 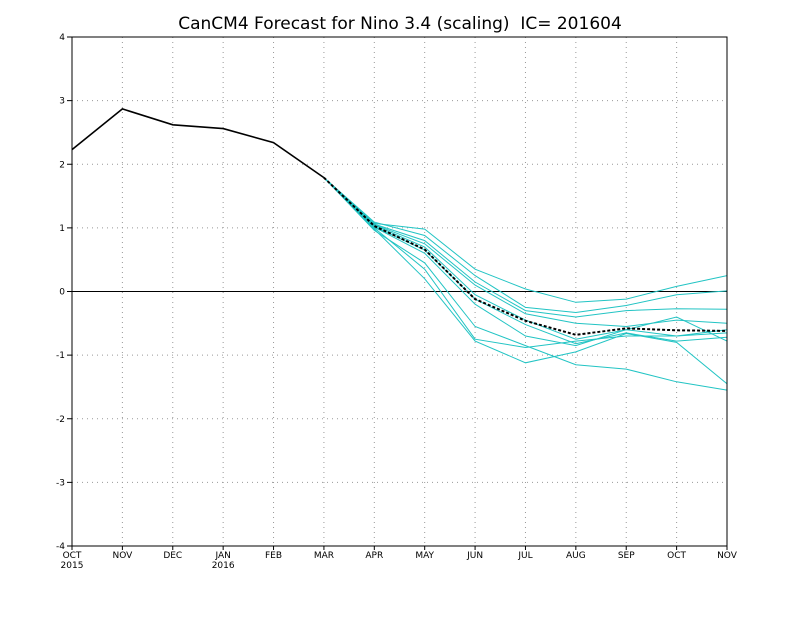 I want to click on x-tick-label: SEP, so click(x=626, y=556).